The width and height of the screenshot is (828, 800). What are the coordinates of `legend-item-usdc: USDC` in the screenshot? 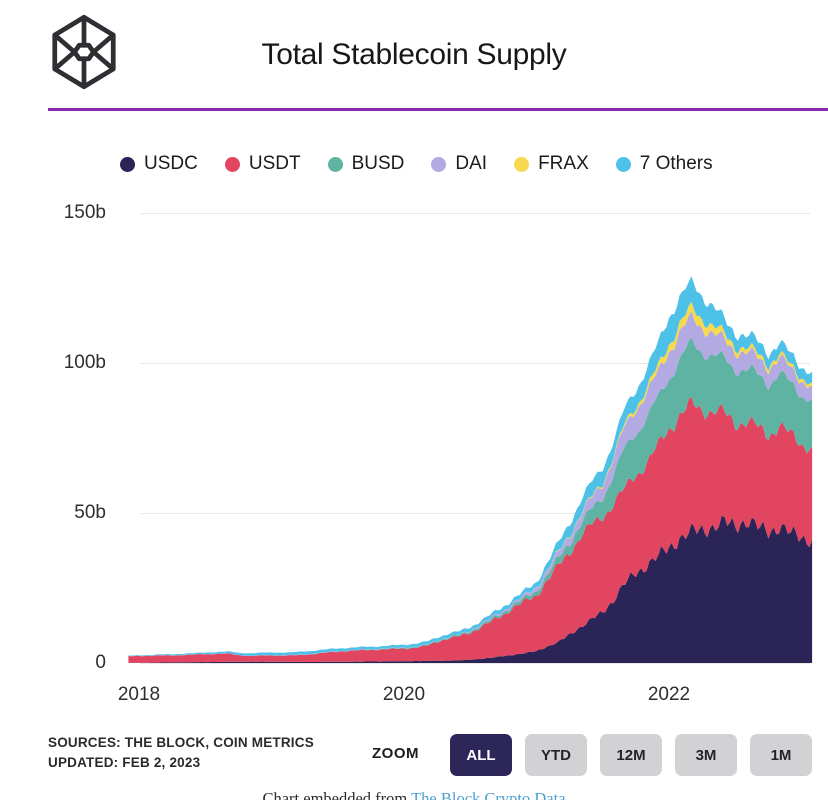 It's located at (159, 164).